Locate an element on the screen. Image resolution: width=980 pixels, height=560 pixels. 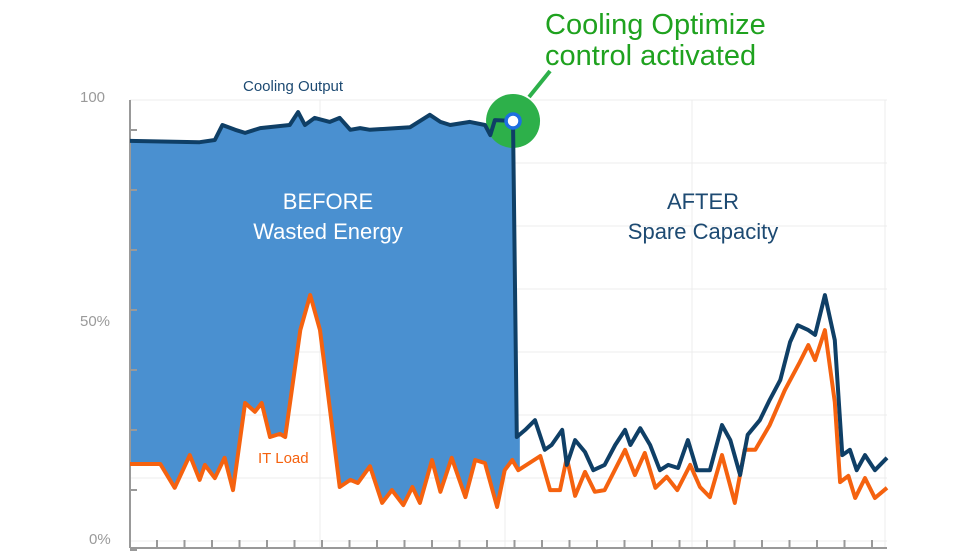
annotation-pointer-line is located at coordinates (539, 84).